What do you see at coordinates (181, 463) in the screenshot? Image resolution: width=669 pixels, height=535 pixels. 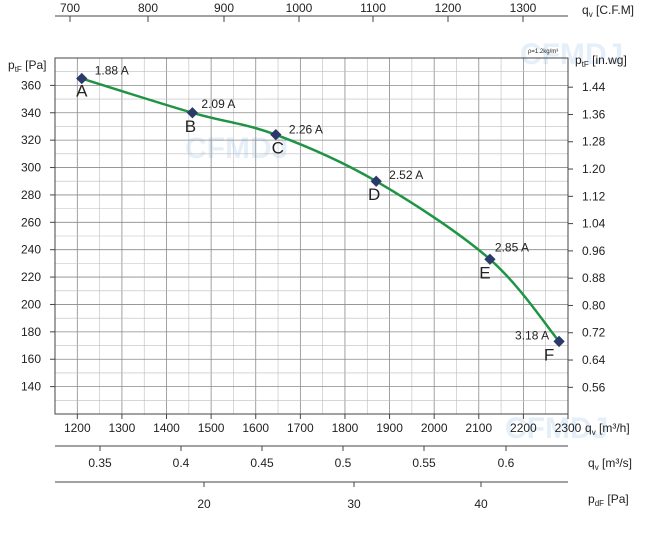 I see `m3s-tick-label: 0.4` at bounding box center [181, 463].